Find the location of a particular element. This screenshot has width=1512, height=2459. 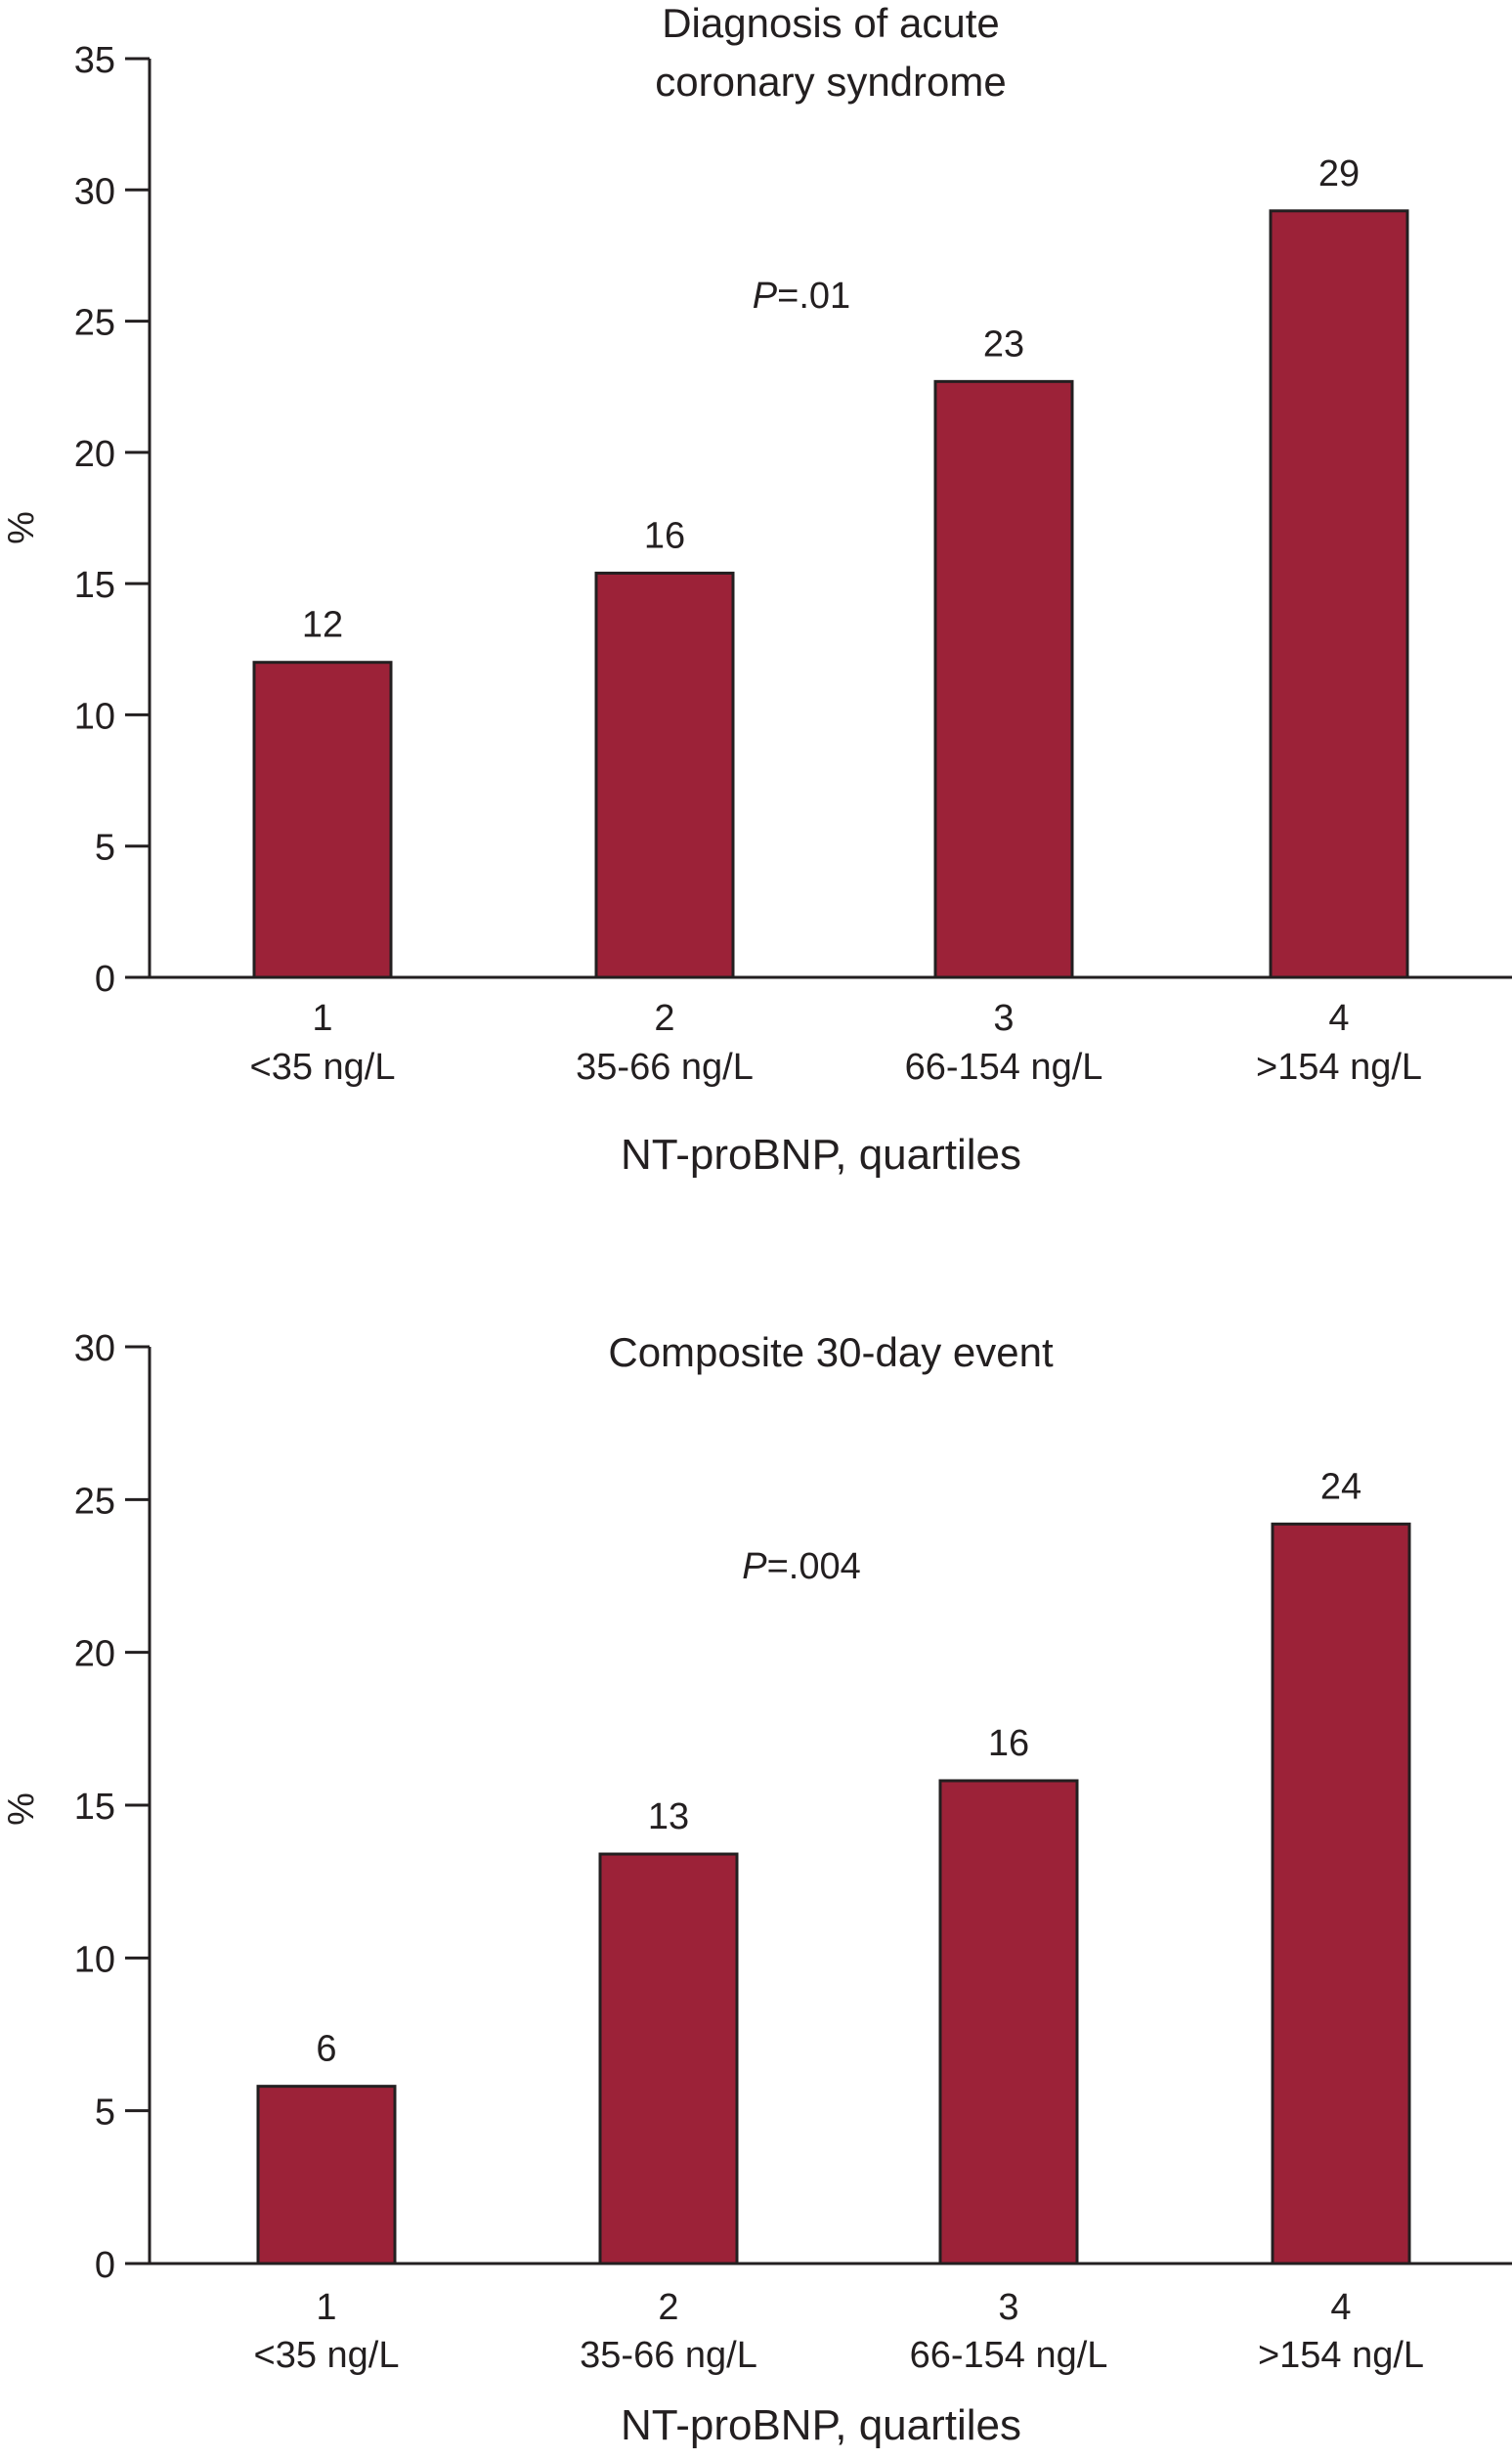

data-label: 24 is located at coordinates (1340, 1486).